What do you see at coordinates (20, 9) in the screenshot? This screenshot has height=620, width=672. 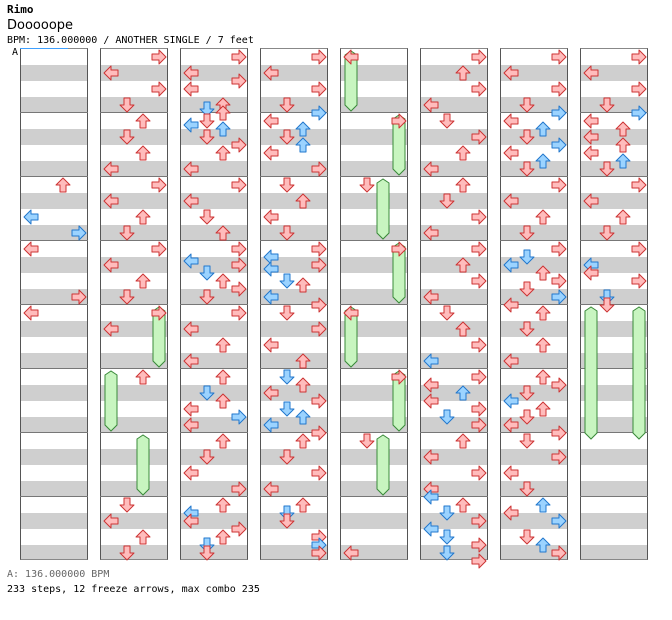 I see `artist-name: Rimo` at bounding box center [20, 9].